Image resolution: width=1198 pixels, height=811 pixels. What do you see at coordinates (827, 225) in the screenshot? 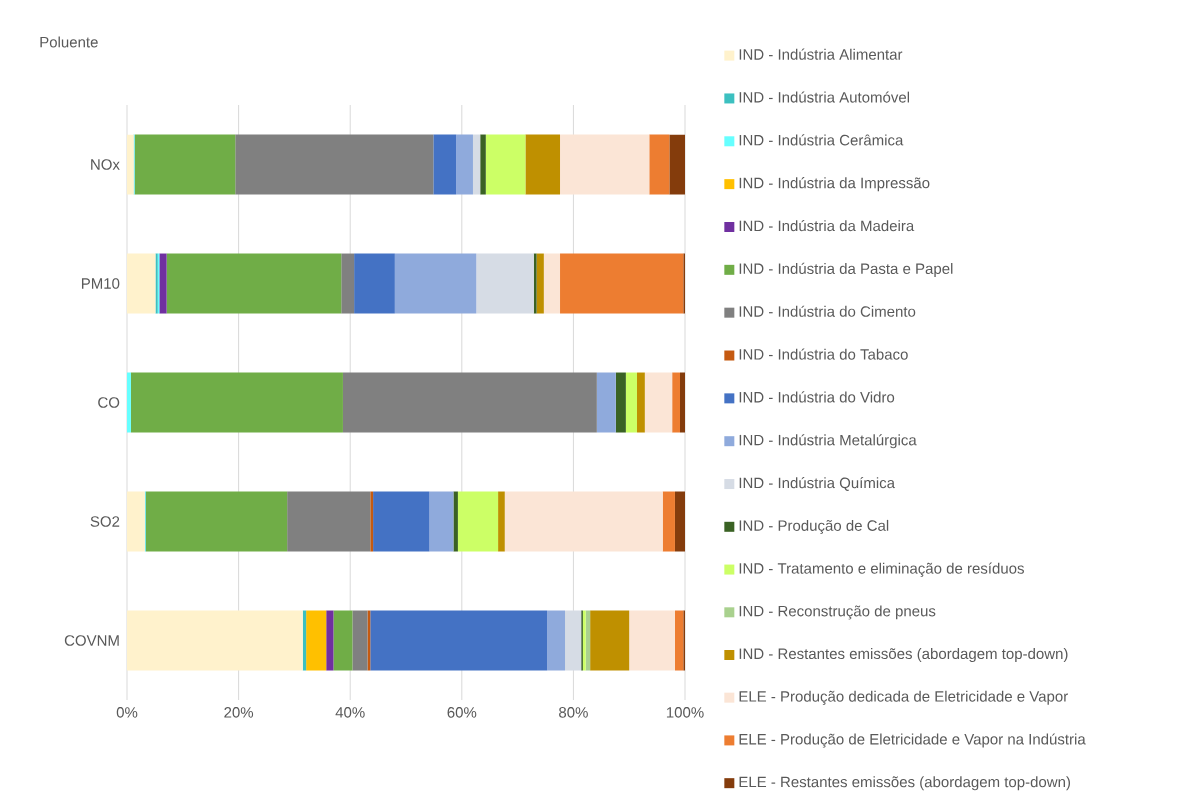
I see `legend-label: IND - Indústria da Madeira` at bounding box center [827, 225].